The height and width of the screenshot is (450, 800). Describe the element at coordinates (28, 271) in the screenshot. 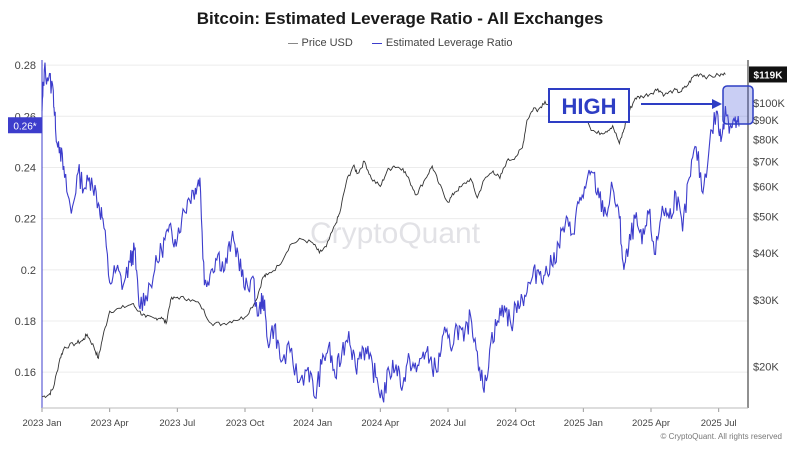

I see `y-tick-label-left: 0.2` at that location.